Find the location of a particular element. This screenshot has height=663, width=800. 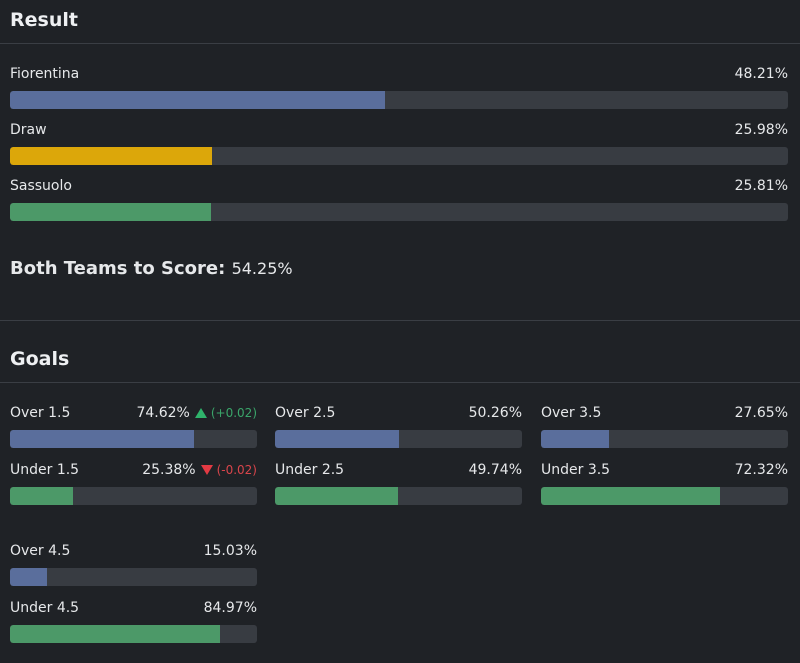

under-label: Under 2.5 is located at coordinates (310, 470).